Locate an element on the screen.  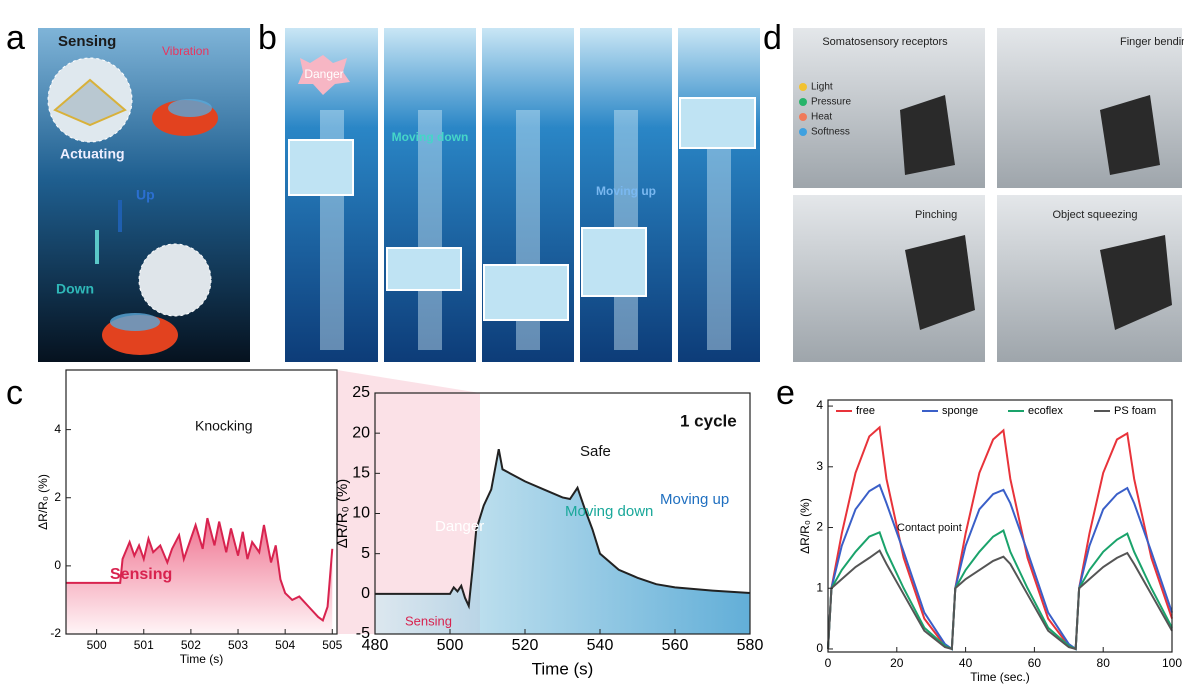
inset-circle is located at coordinates (175, 280).